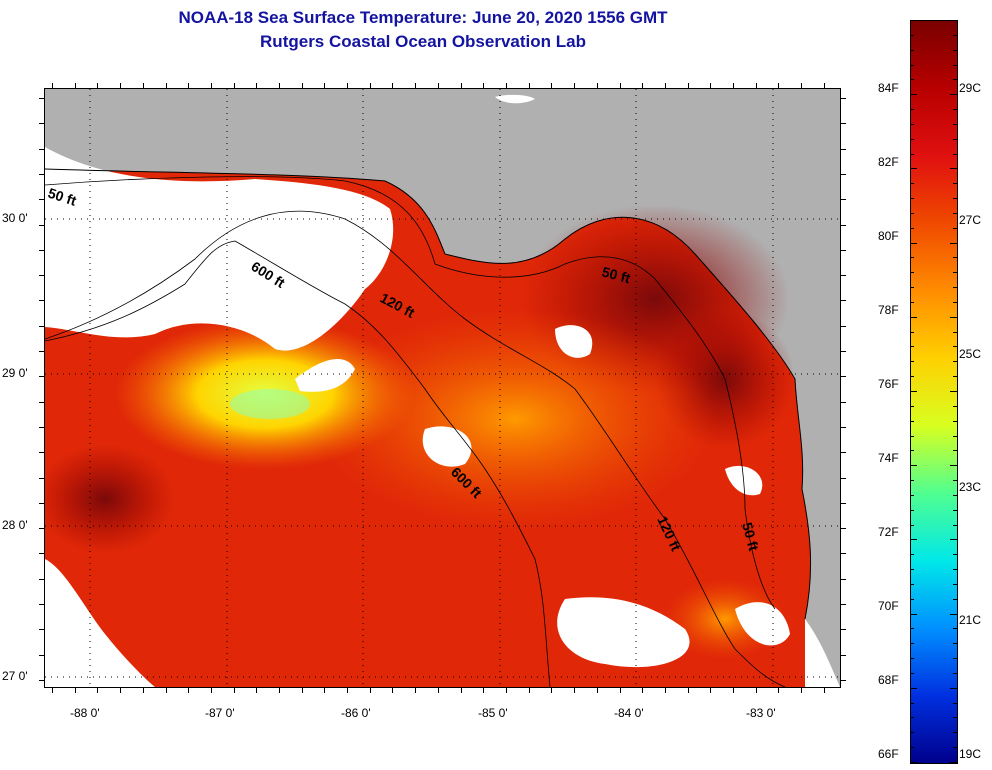  Describe the element at coordinates (970, 354) in the screenshot. I see `colorbar-c-label: 25C` at that location.